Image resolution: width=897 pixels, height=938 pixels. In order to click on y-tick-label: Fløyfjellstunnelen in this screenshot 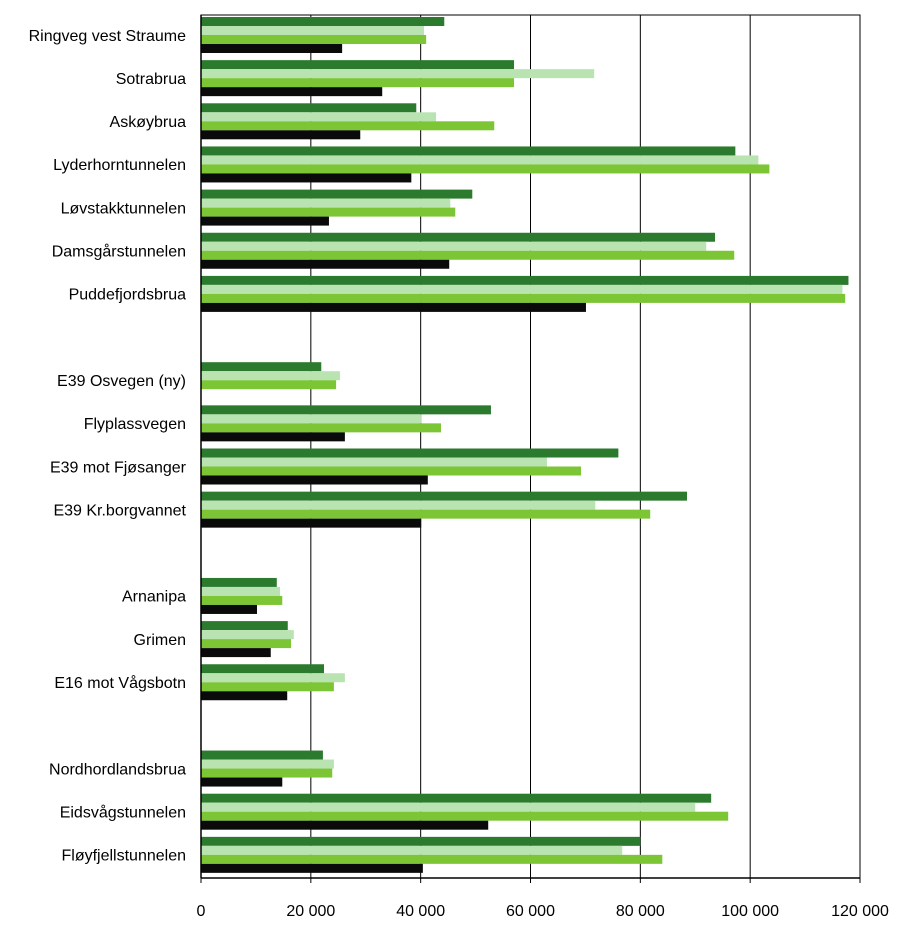, I will do `click(124, 856)`.